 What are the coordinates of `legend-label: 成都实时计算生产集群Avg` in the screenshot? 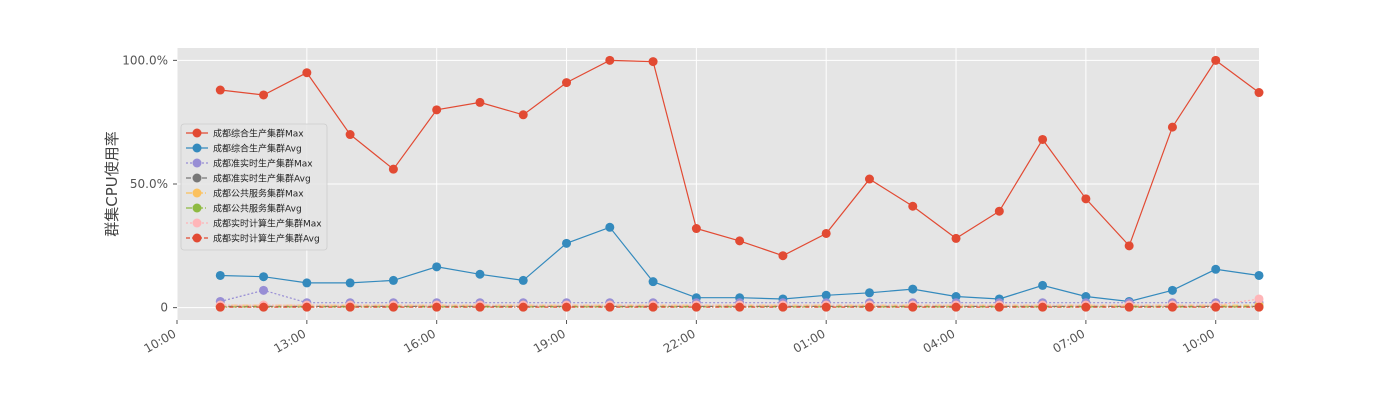 It's located at (266, 239).